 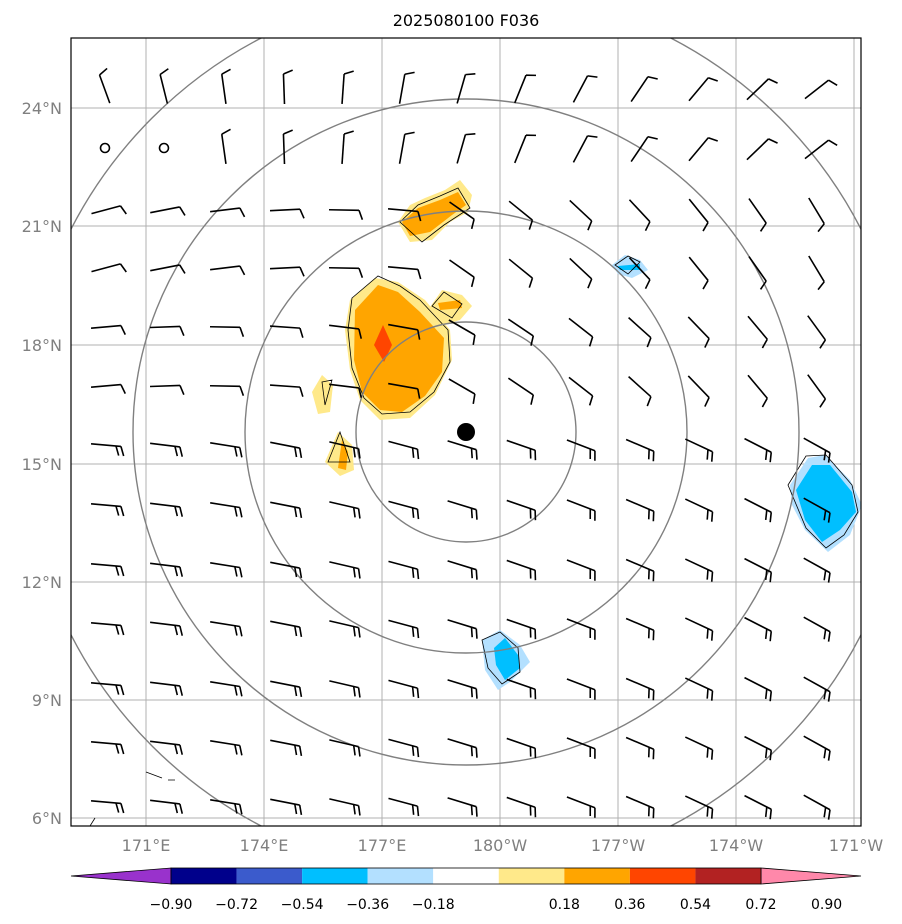 What do you see at coordinates (382, 845) in the screenshot?
I see `longitude-label: 177°E` at bounding box center [382, 845].